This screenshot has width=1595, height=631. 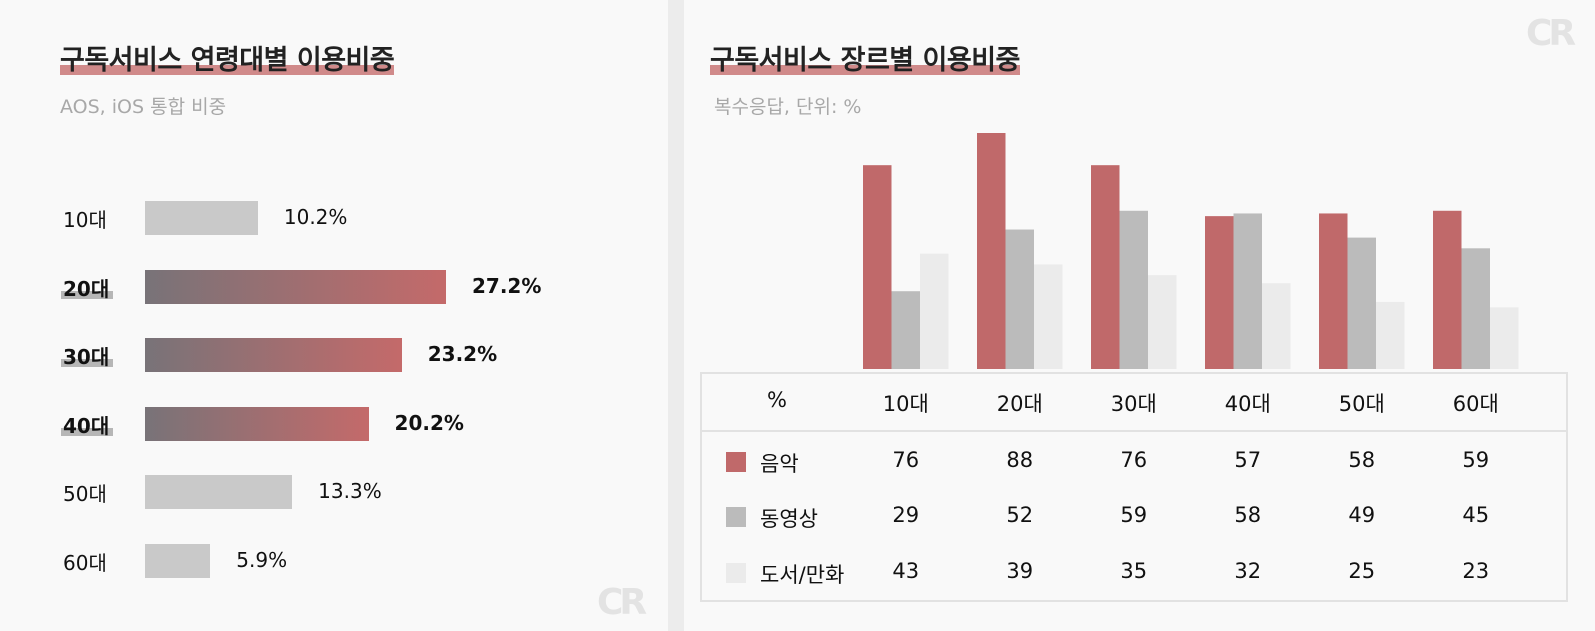 What do you see at coordinates (85, 494) in the screenshot?
I see `category-label: 50대` at bounding box center [85, 494].